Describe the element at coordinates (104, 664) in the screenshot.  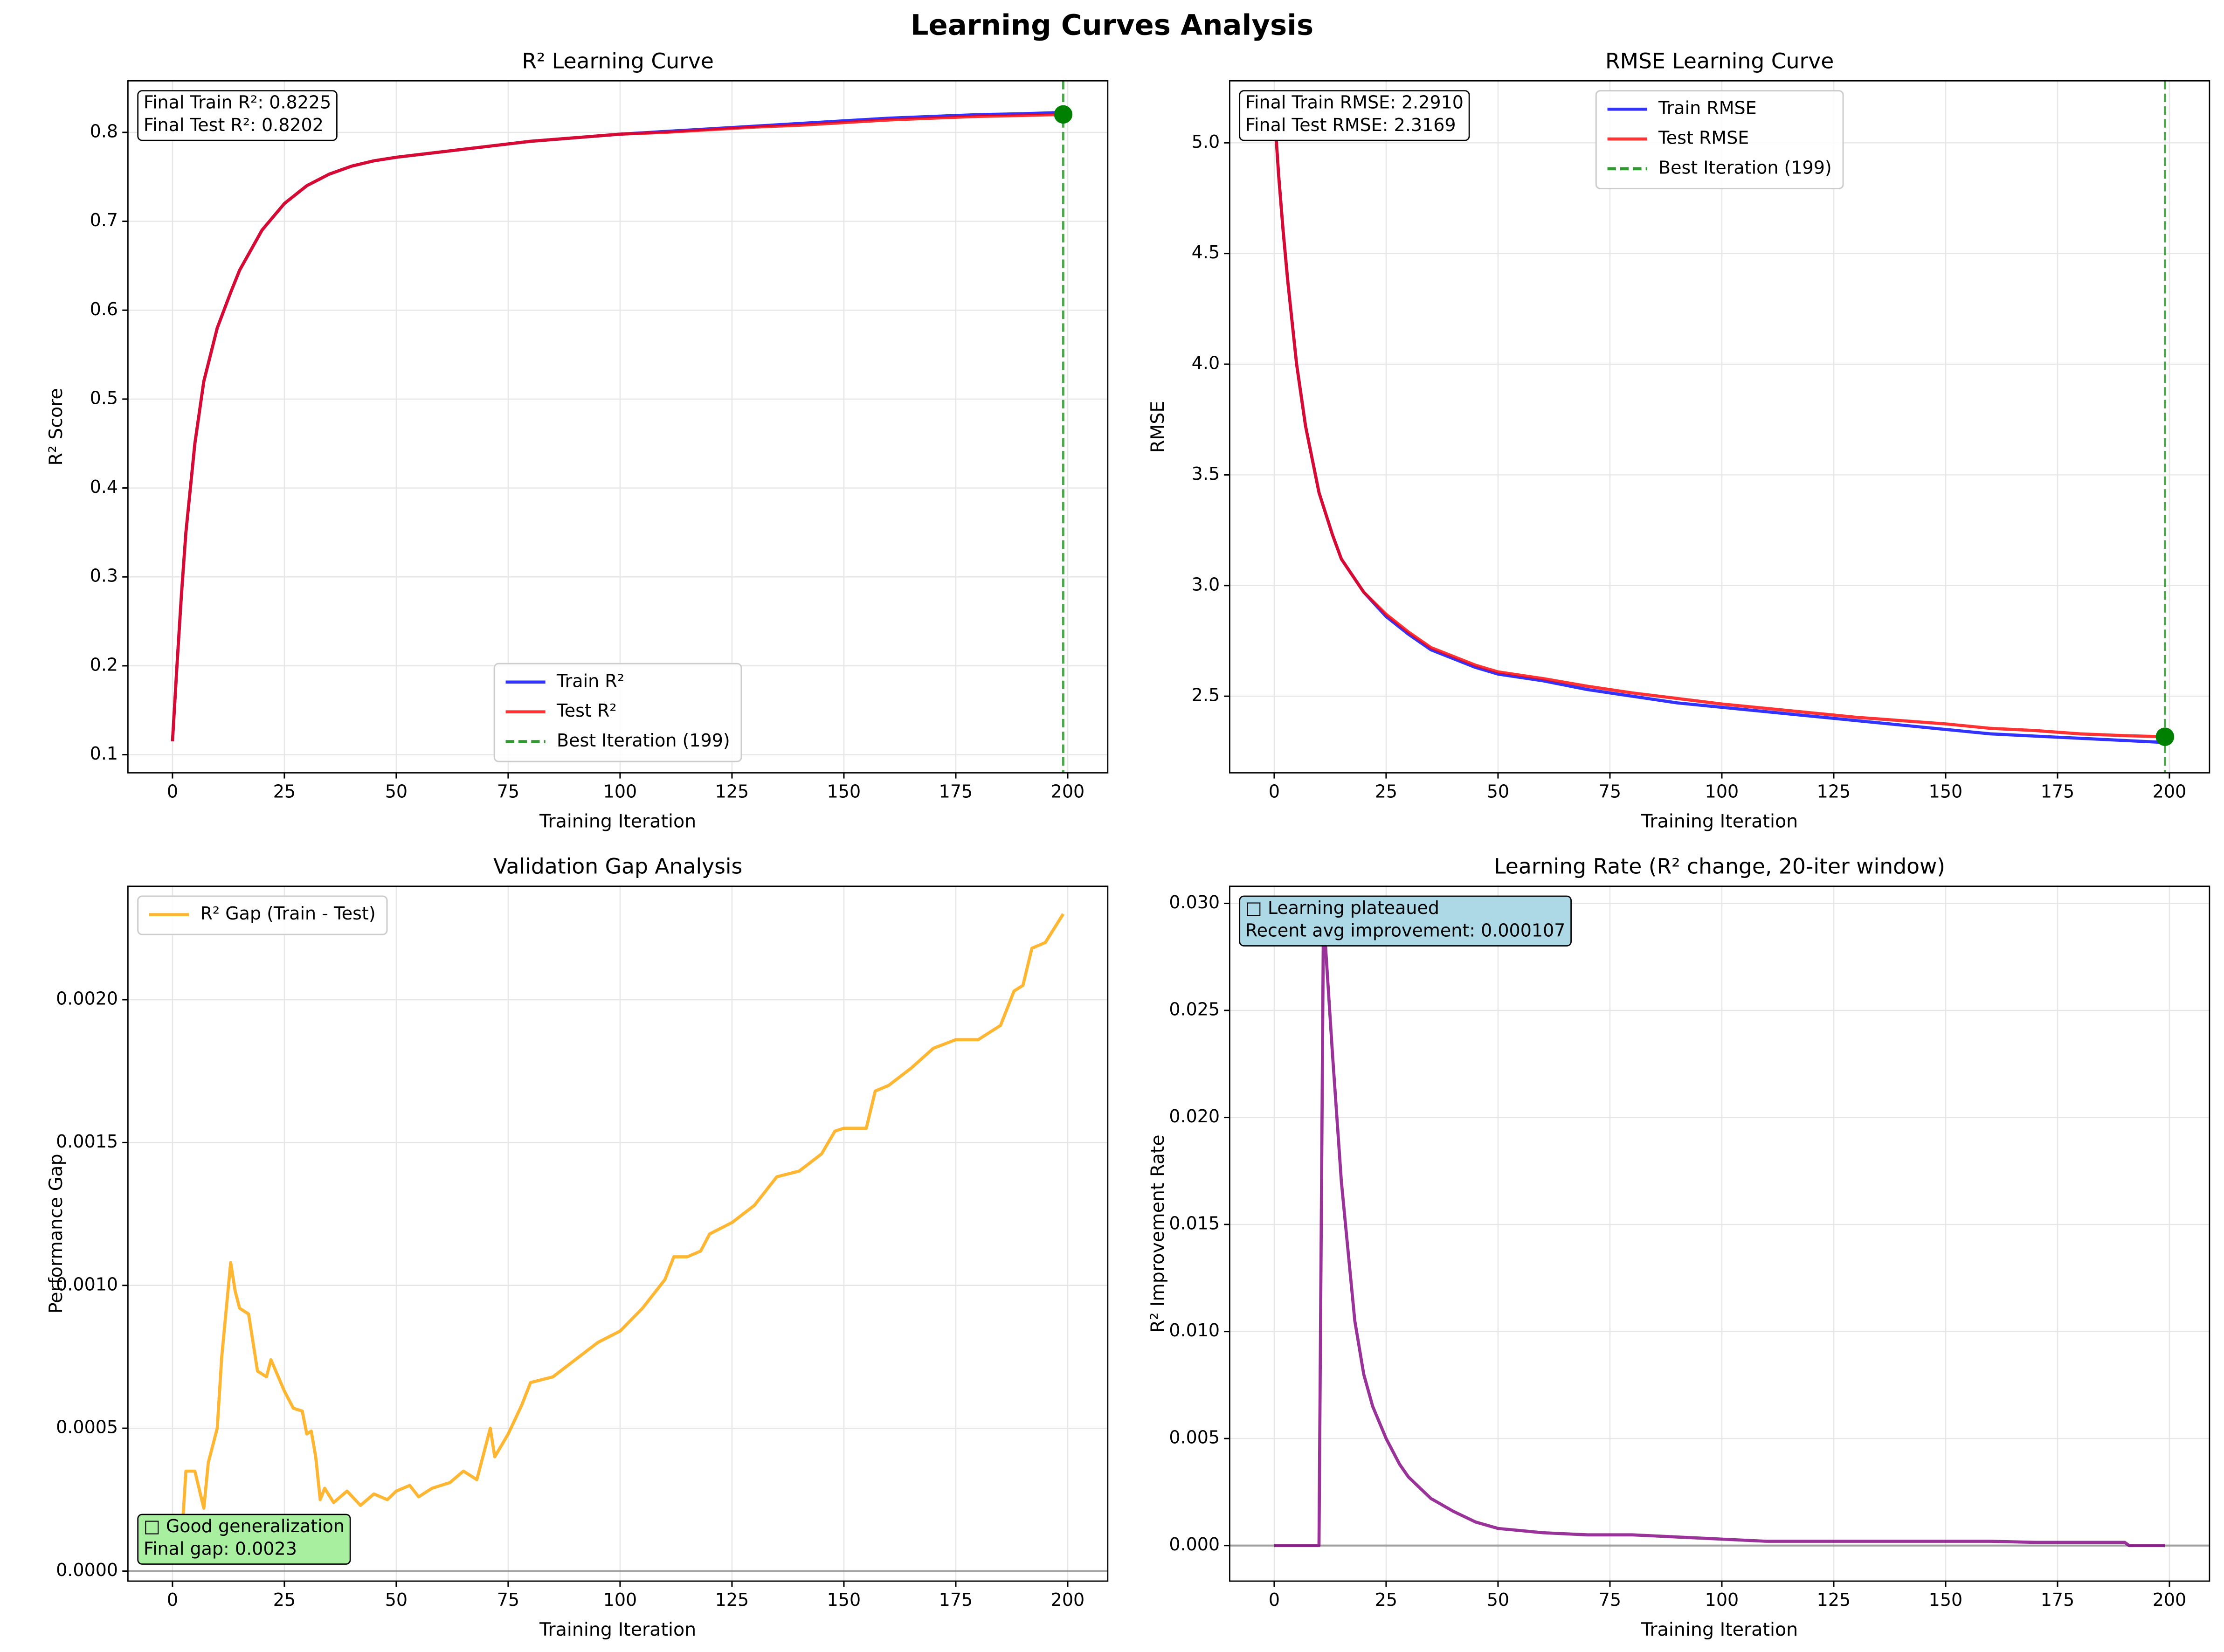
I see `y-tick-label: 0.2` at that location.